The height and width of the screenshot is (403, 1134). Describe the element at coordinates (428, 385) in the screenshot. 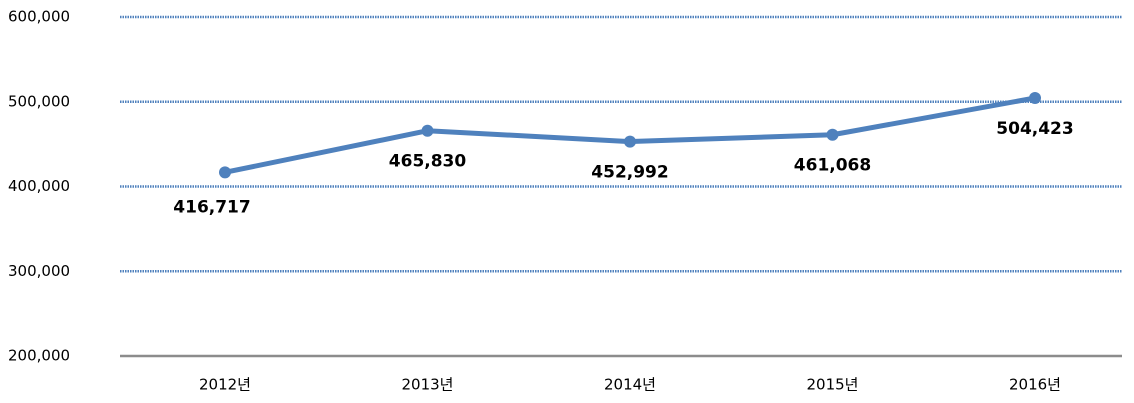

I see `x-tick-label: 2013년` at that location.